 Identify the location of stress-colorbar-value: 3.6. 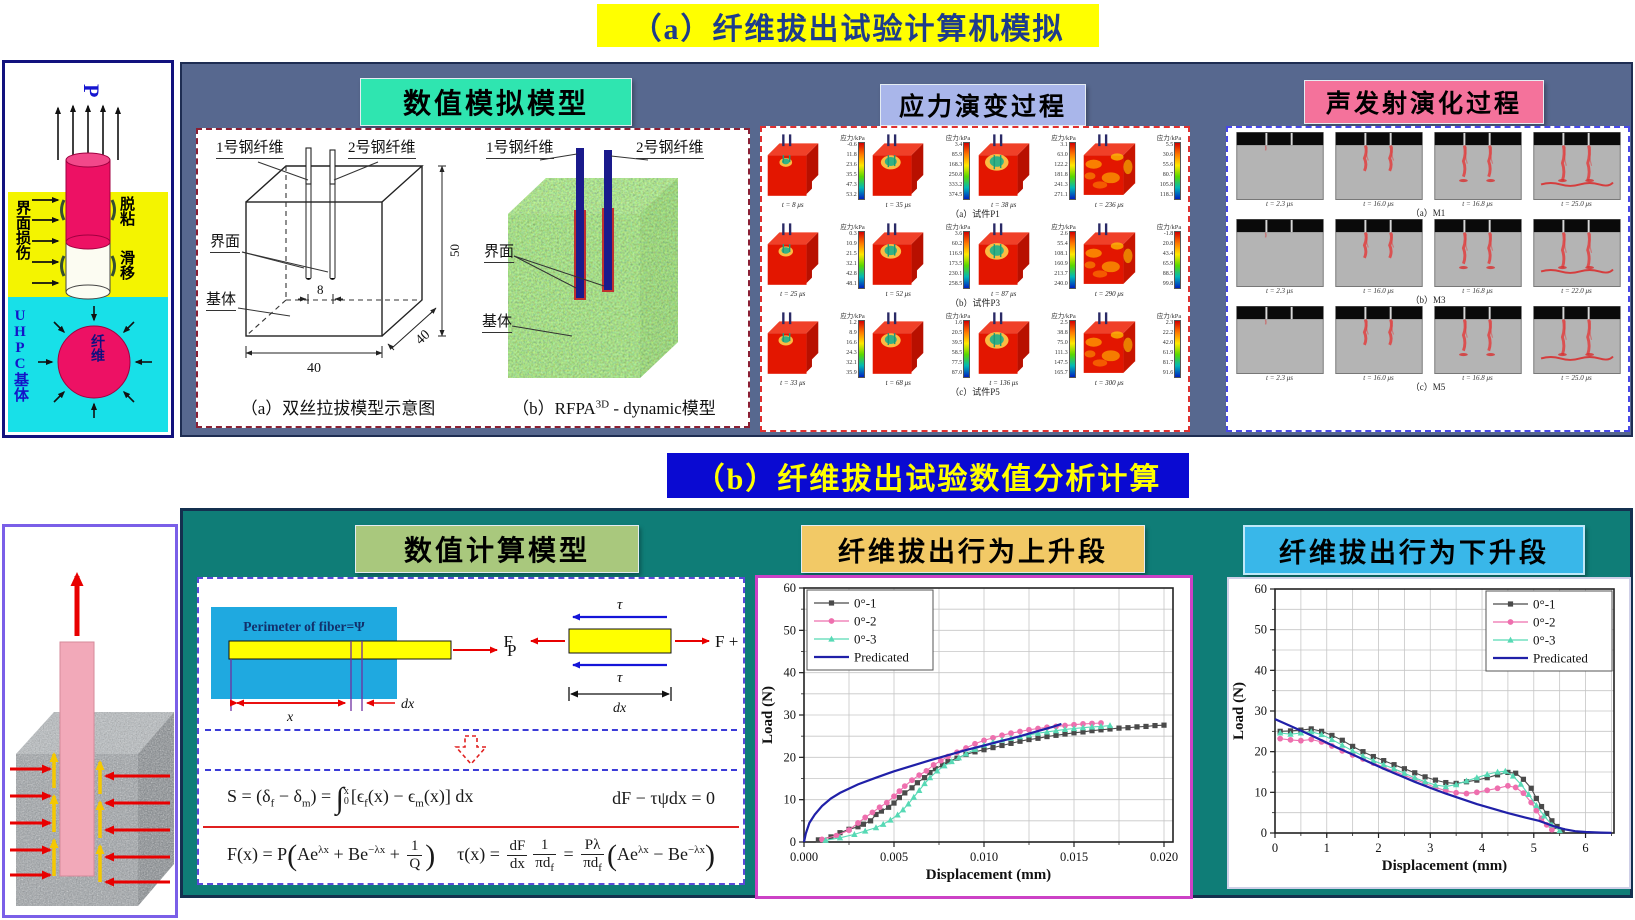
(958, 234).